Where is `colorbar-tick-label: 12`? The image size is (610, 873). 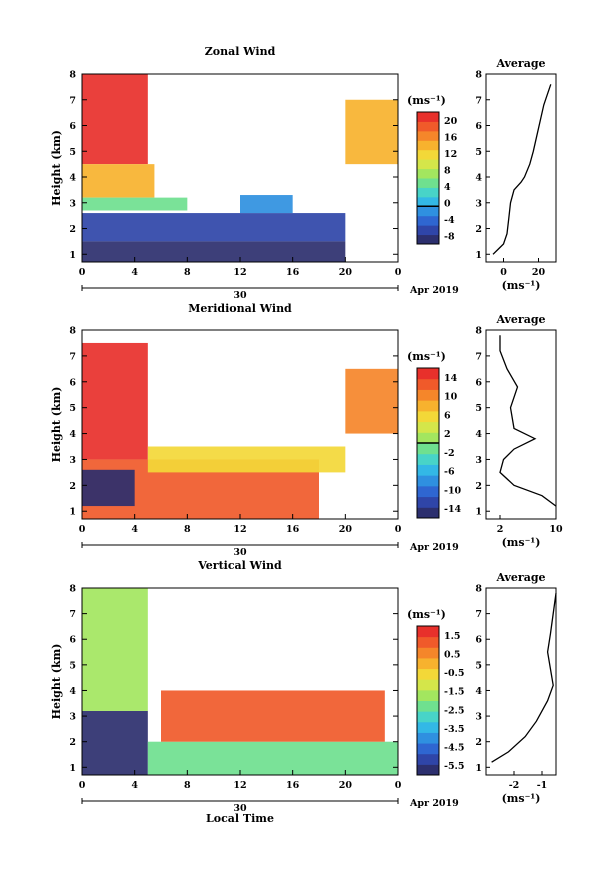
colorbar-tick-label: 12 is located at coordinates (450, 154).